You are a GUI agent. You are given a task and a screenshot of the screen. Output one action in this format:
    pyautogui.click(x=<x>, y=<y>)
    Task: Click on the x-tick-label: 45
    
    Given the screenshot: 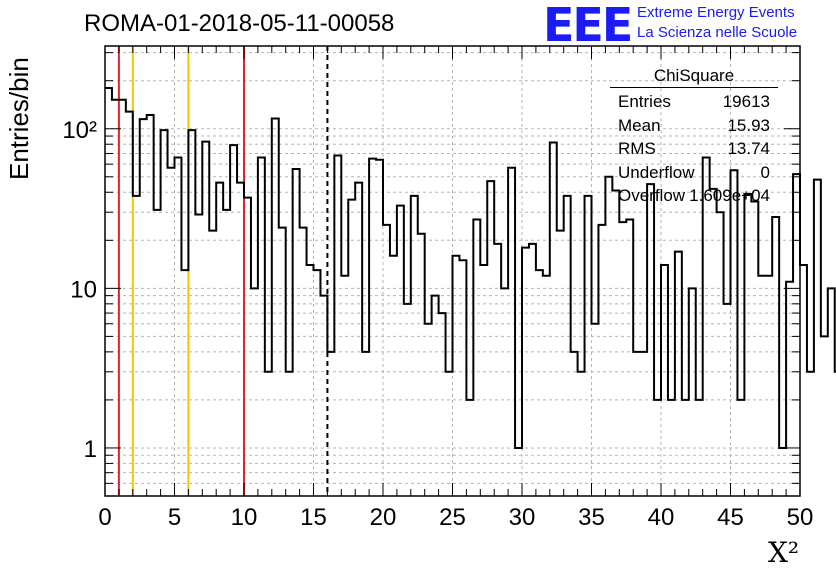 What is the action you would take?
    pyautogui.click(x=730, y=517)
    